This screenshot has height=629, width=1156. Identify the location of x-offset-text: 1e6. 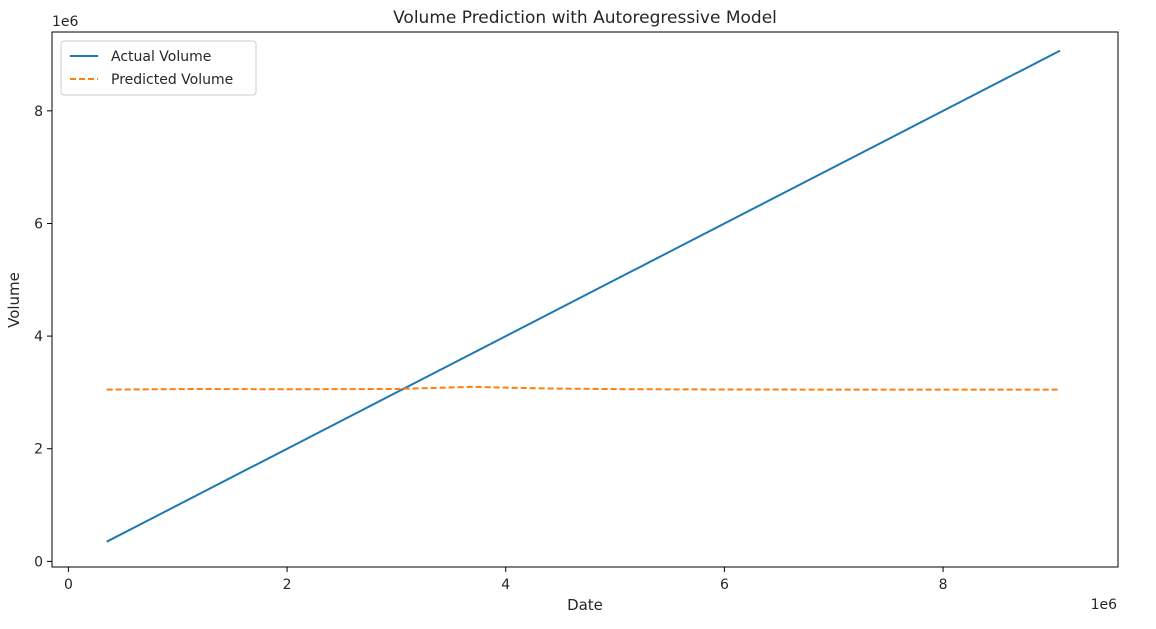
(1104, 605).